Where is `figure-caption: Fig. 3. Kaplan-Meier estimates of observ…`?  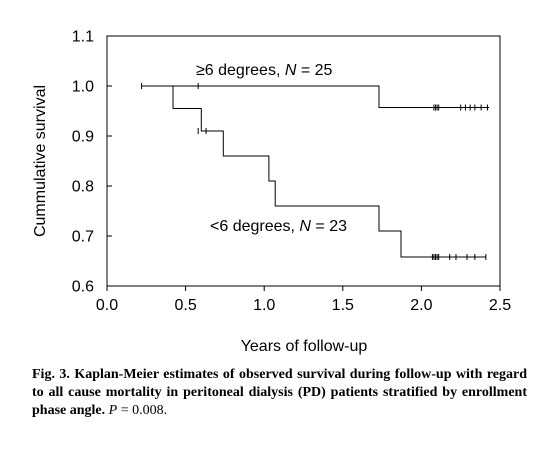 figure-caption: Fig. 3. Kaplan-Meier estimates of observ… is located at coordinates (279, 393).